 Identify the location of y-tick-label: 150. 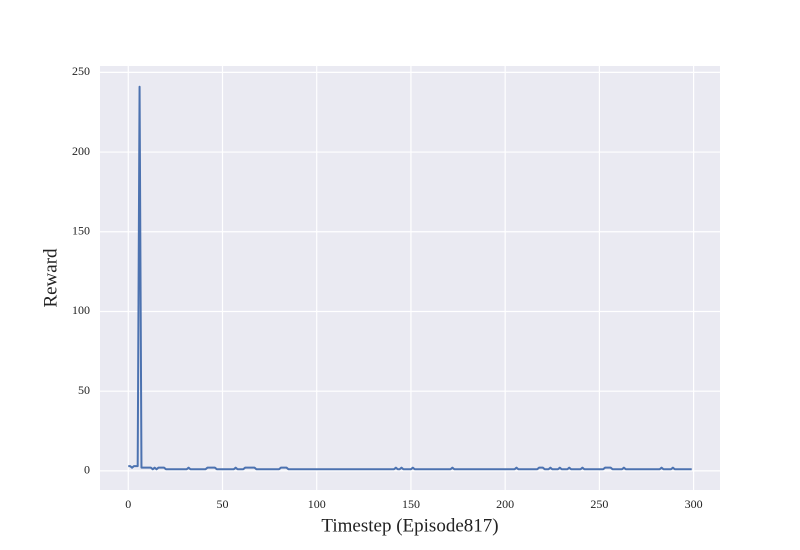
(81, 231).